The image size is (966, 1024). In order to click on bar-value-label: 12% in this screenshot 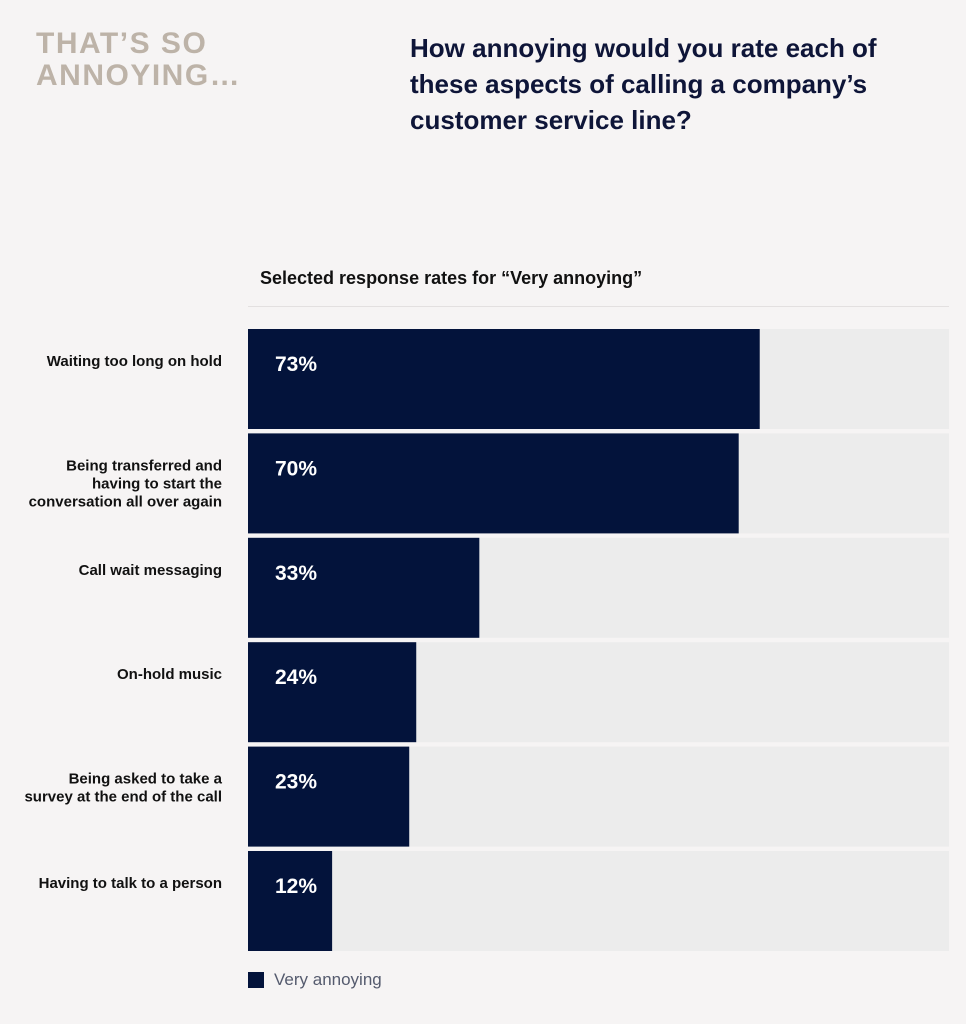, I will do `click(296, 886)`.